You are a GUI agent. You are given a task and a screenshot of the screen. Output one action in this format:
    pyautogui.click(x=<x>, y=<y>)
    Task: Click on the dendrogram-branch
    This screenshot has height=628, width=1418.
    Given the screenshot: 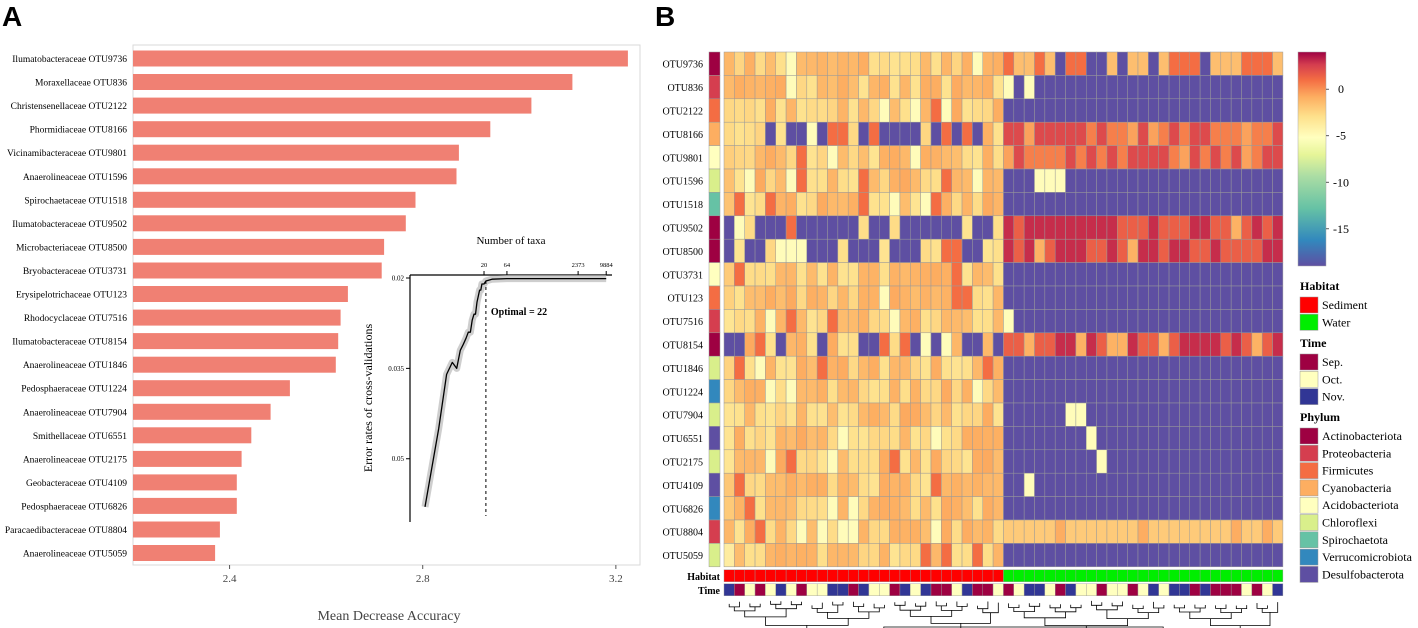 What is the action you would take?
    pyautogui.click(x=796, y=603)
    